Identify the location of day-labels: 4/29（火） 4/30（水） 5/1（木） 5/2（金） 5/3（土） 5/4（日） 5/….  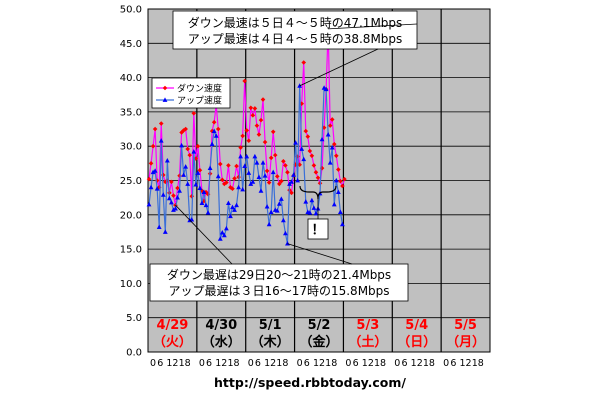
(319, 334).